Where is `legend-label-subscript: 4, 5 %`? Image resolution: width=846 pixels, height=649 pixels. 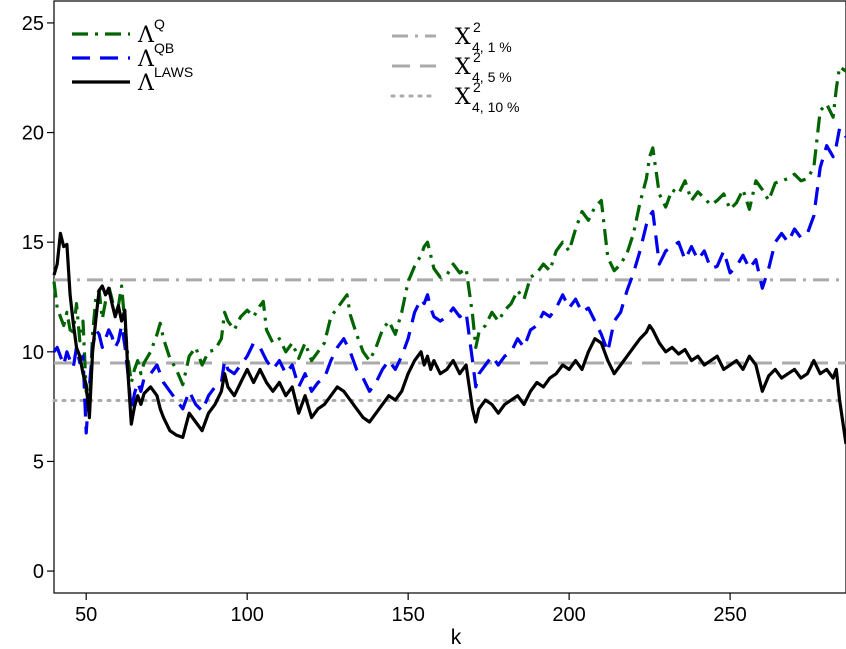
legend-label-subscript: 4, 5 % is located at coordinates (492, 77).